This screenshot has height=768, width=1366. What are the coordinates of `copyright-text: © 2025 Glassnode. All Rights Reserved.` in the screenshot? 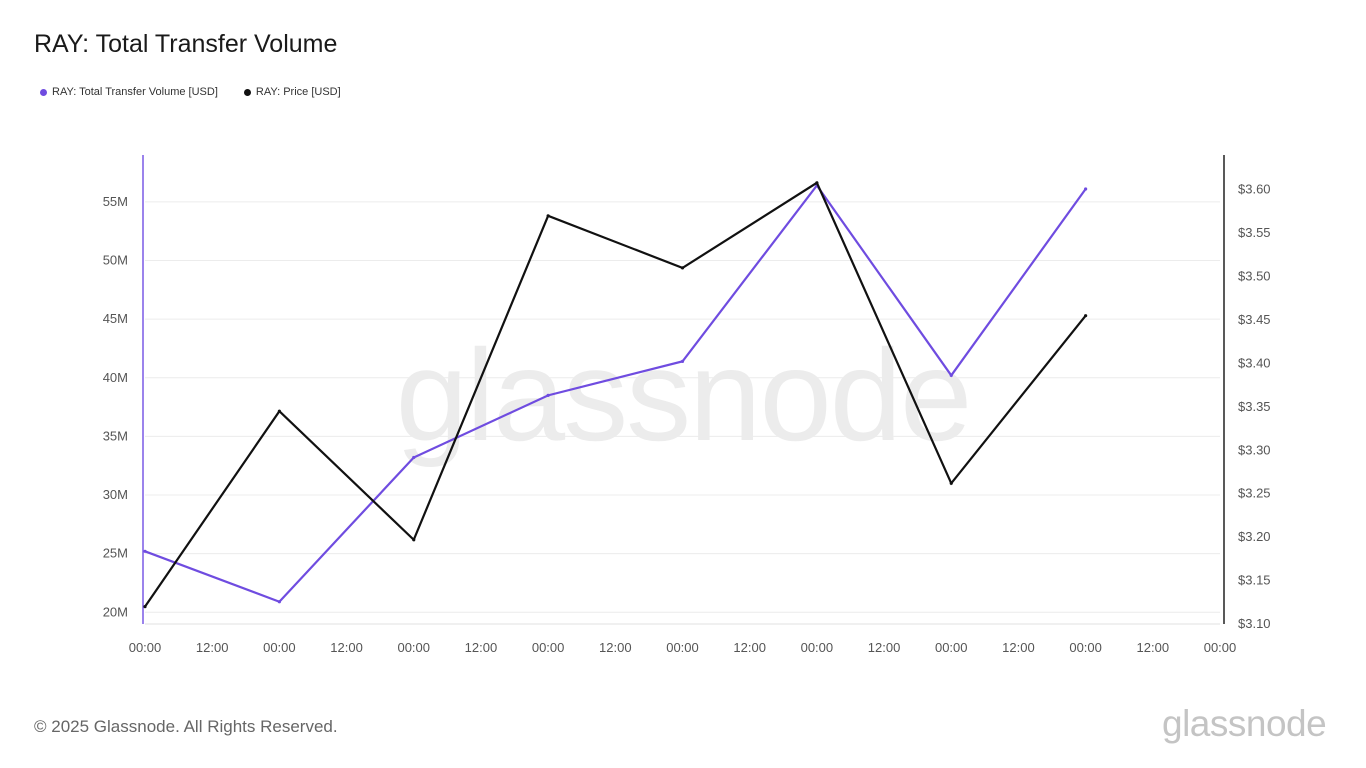 It's located at (186, 726).